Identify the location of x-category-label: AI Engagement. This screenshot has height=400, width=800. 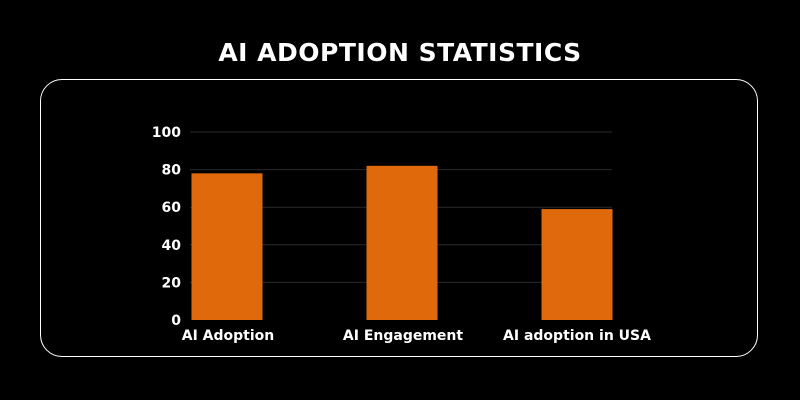
(403, 336).